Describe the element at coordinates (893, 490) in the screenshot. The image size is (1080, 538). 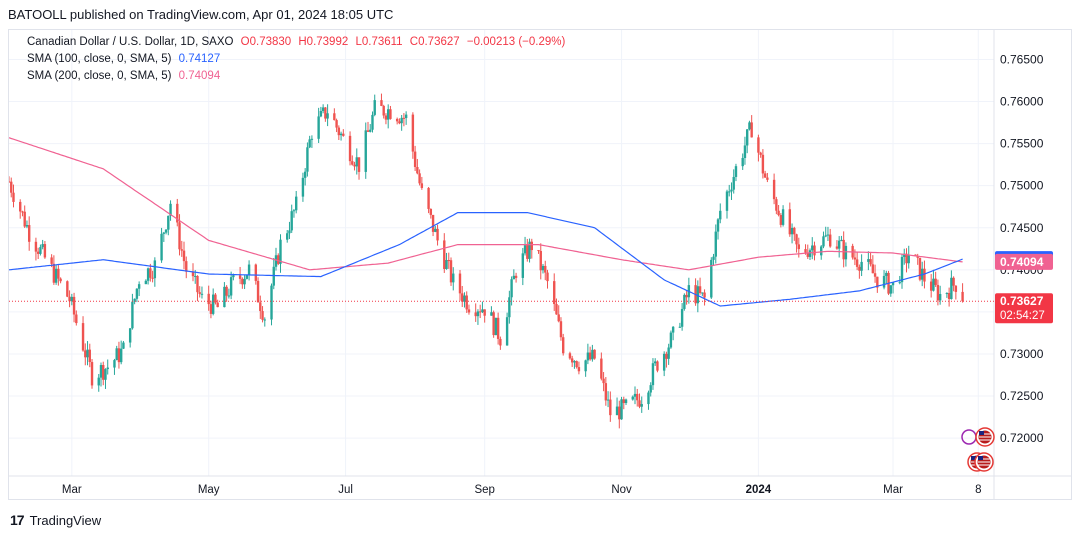
I see `x-tick-label: Mar` at that location.